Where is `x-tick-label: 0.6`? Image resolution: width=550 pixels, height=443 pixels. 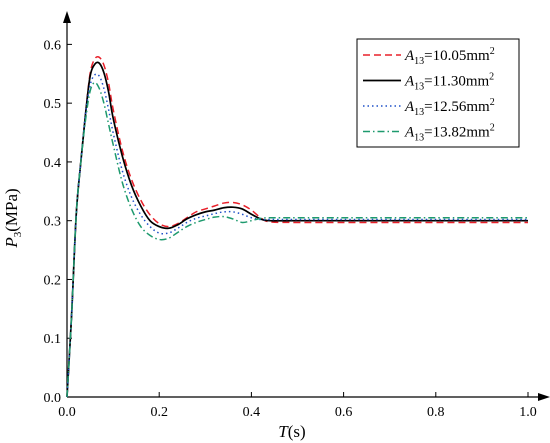 x-tick-label: 0.6 is located at coordinates (344, 412).